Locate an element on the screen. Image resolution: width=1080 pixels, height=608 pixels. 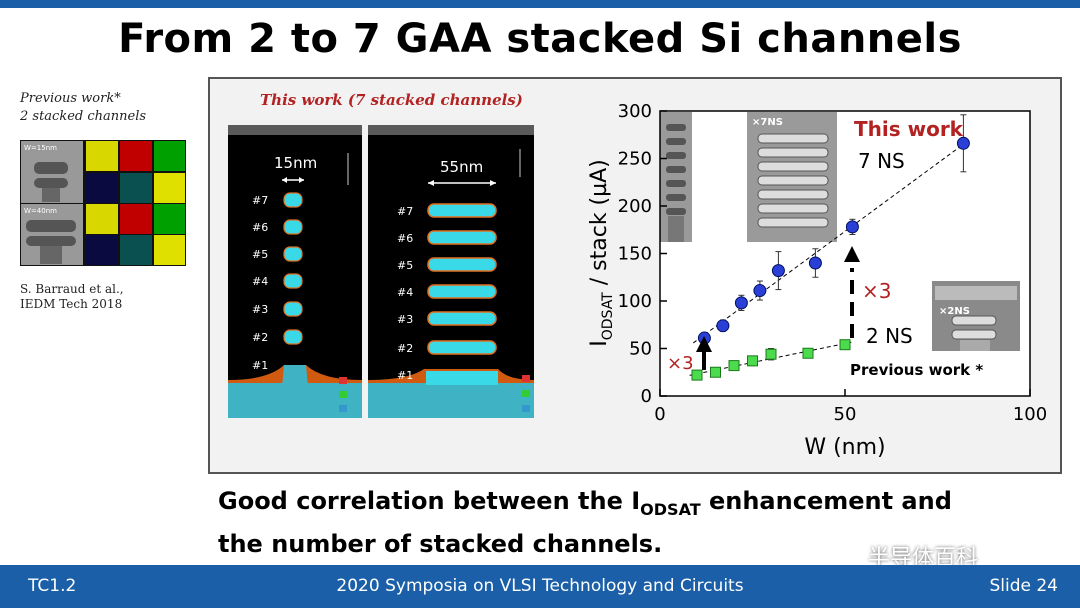
y-tick-label: 0 is located at coordinates (646, 396).